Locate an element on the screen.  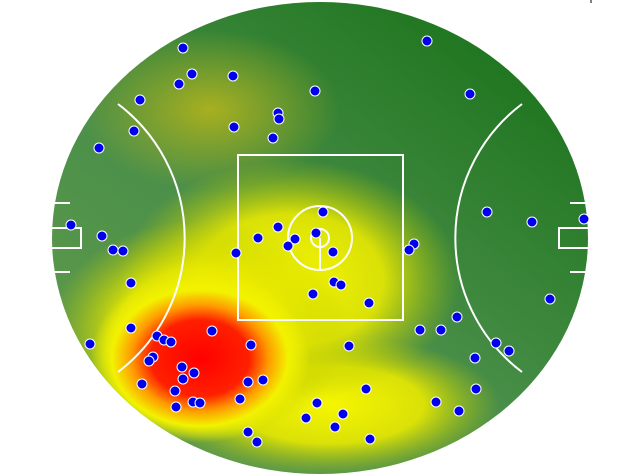
right-50m-arc is located at coordinates (488, 238).